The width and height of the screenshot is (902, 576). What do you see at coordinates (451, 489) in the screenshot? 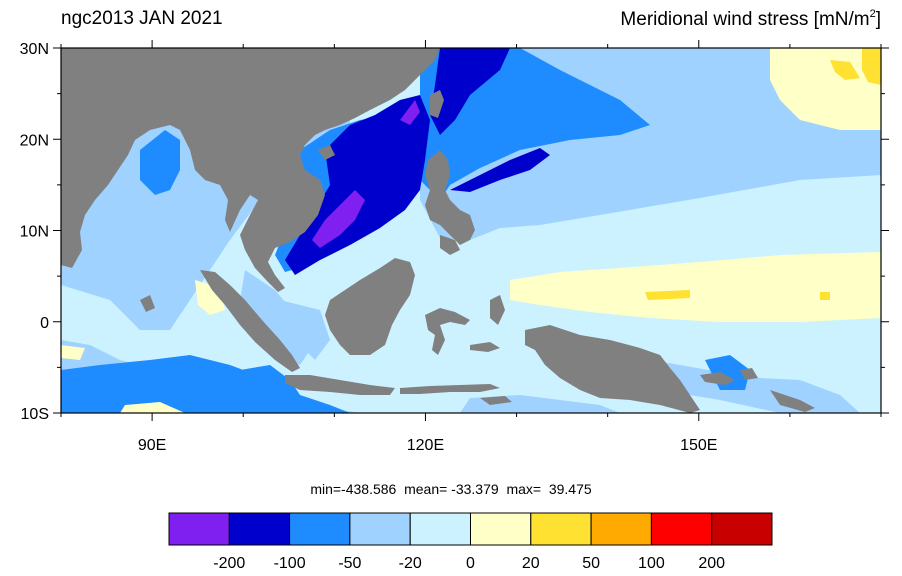
I see `statistics-summary: min=-438.586 mean= -33.379 max= 39.475` at bounding box center [451, 489].